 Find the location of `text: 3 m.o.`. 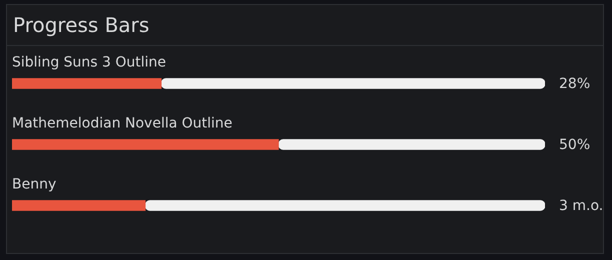

text: 3 m.o. is located at coordinates (581, 206).